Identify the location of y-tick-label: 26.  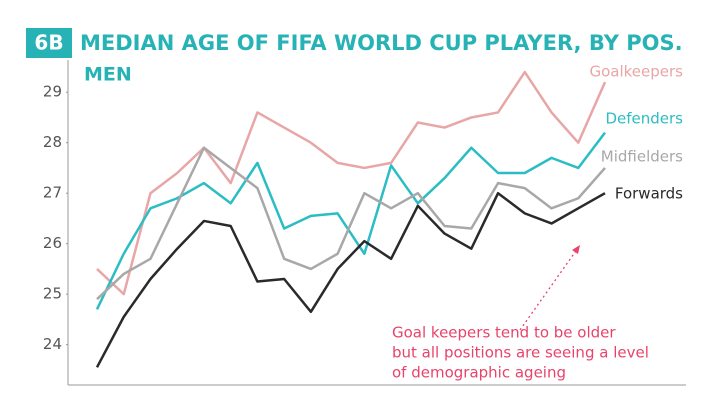
(52, 243).